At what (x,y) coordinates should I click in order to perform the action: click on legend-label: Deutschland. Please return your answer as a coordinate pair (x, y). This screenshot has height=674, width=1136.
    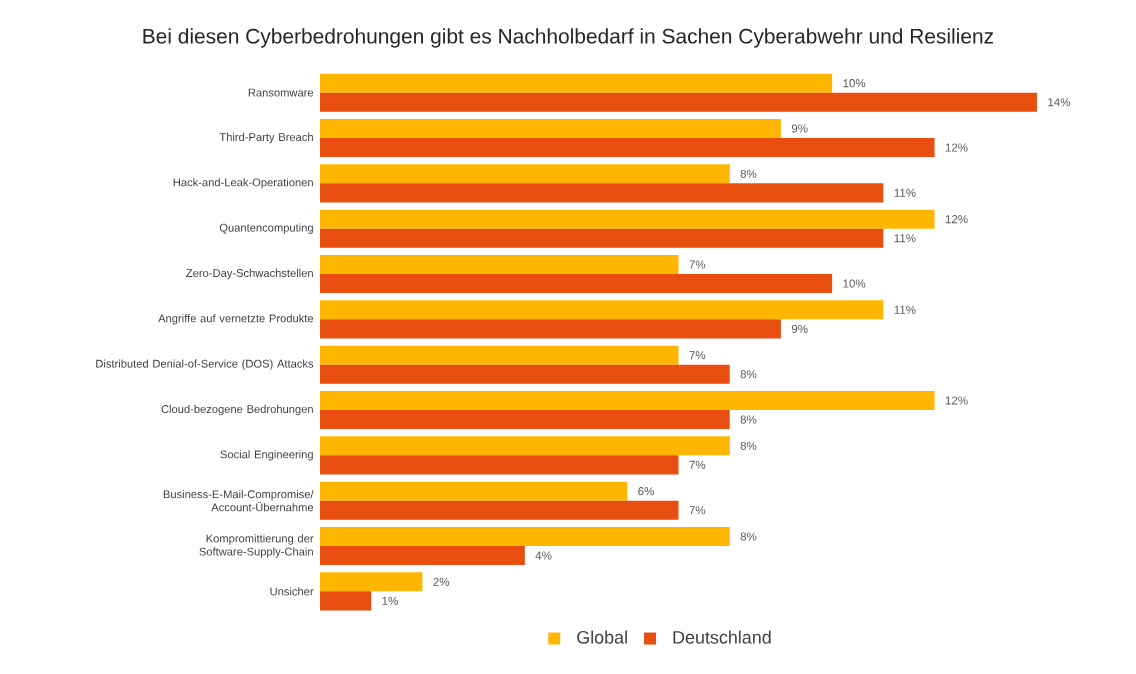
    Looking at the image, I should click on (722, 637).